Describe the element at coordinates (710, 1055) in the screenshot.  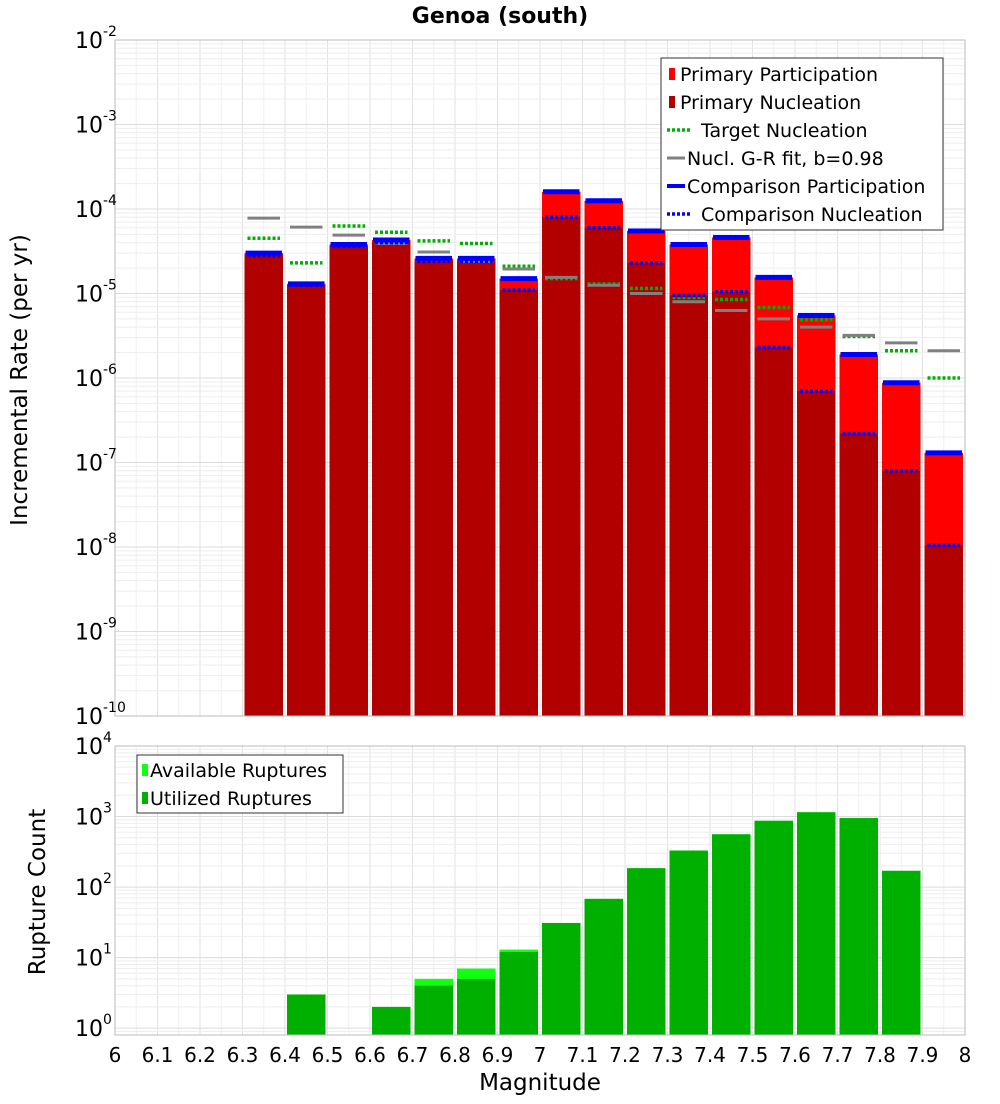
I see `x-tick-label: 7.4` at that location.